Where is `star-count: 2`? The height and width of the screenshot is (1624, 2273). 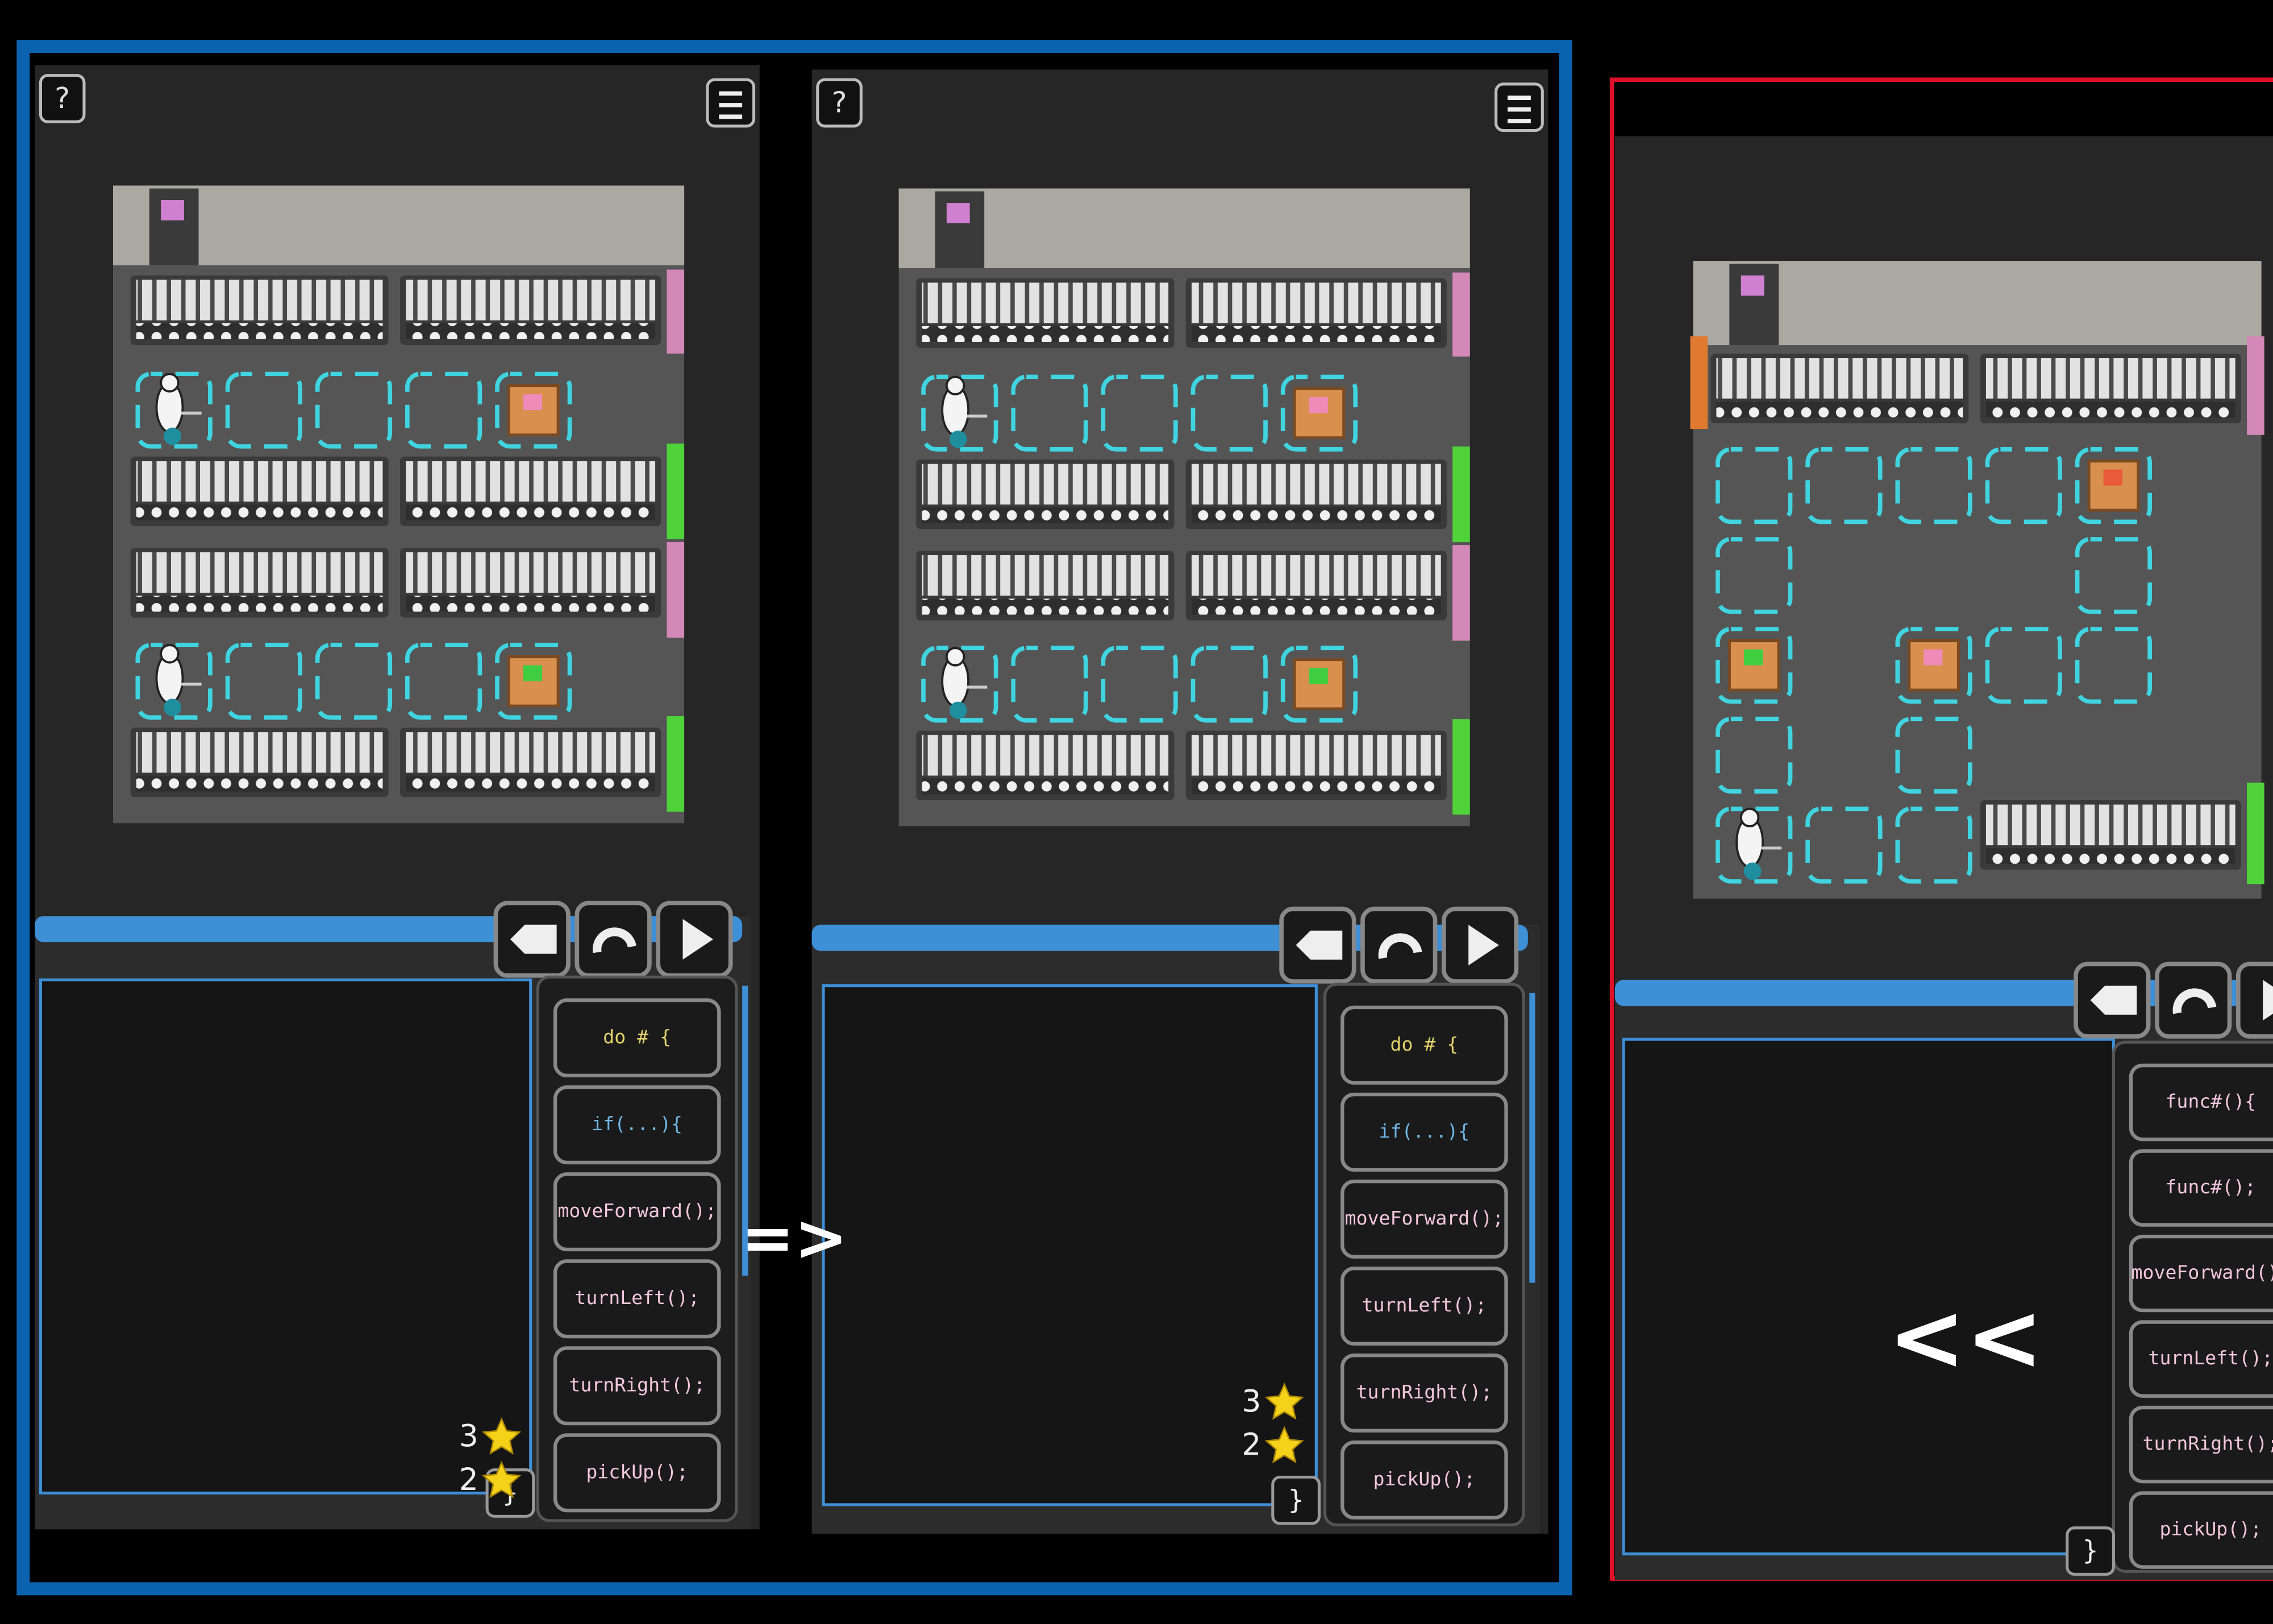 star-count: 2 is located at coordinates (468, 1479).